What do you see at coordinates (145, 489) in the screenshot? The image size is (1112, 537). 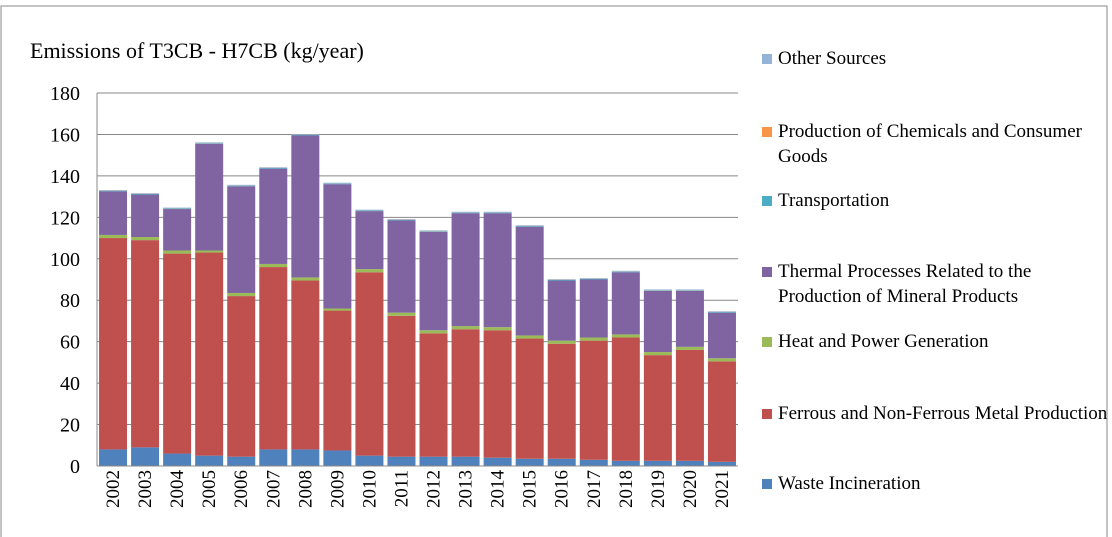 I see `x-tick-label: 2003` at bounding box center [145, 489].